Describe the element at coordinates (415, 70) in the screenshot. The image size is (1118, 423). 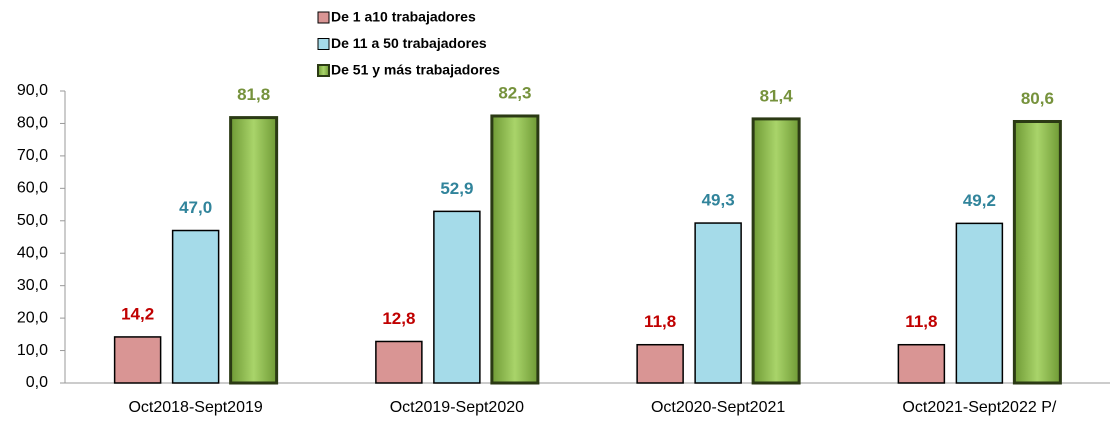
I see `legend-label: De 51 y más trabajadores` at that location.